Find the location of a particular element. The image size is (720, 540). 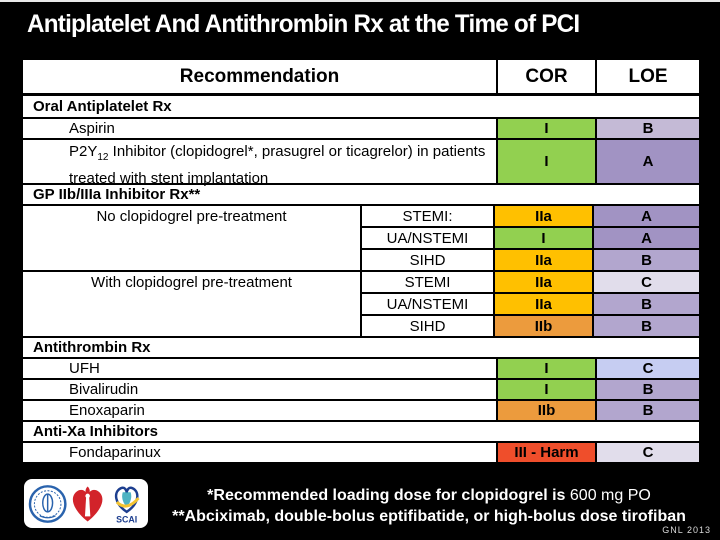

logo-strip: SCAI is located at coordinates (86, 503).